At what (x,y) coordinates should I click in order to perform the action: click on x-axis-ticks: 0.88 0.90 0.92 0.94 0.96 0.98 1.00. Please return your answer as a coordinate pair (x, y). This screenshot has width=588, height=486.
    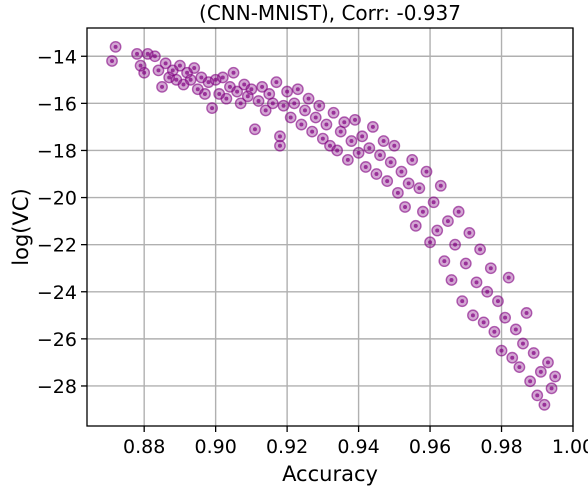
    Looking at the image, I should click on (355, 442).